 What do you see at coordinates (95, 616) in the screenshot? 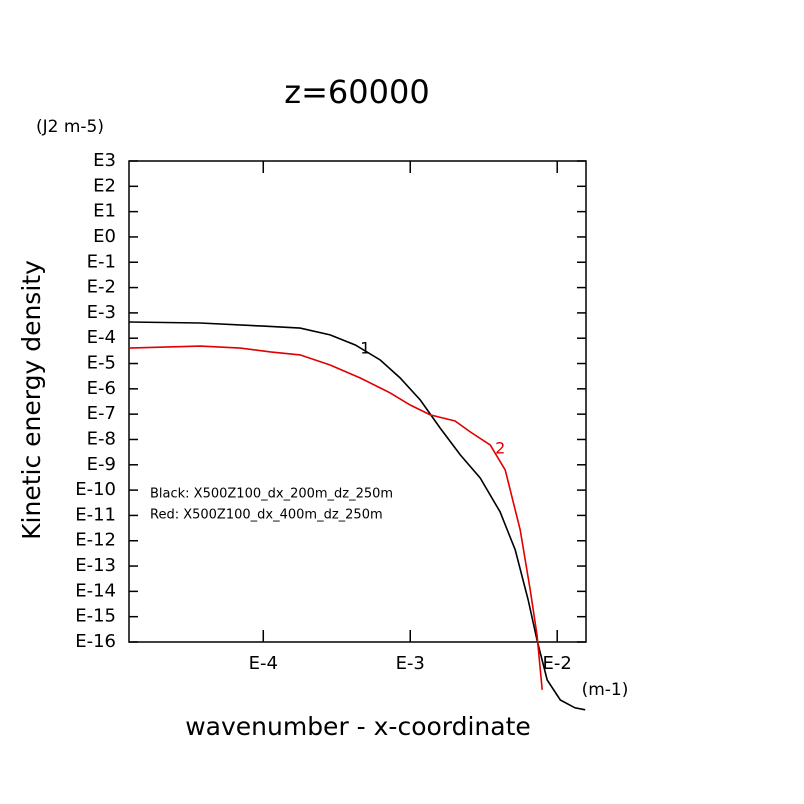
I see `y-tick-label: E-15` at bounding box center [95, 616].